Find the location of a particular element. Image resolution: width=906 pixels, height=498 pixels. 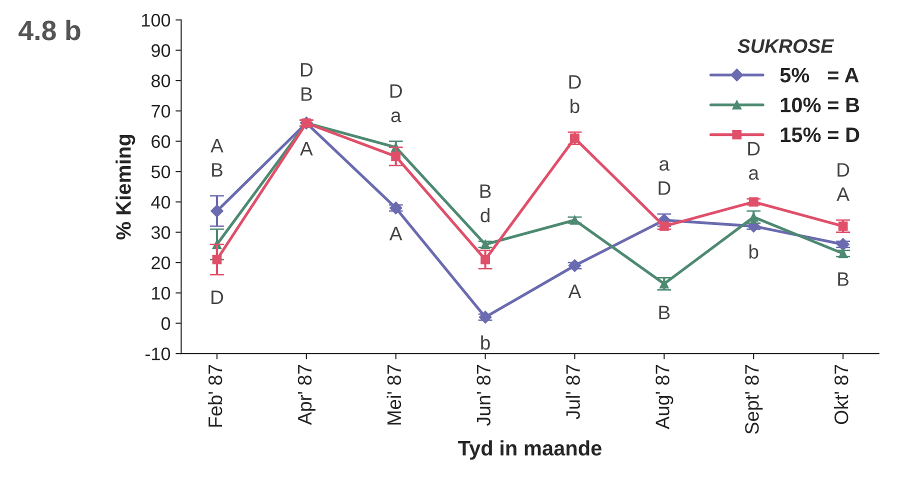

x-tick-label: Jul' 87 is located at coordinates (573, 392).